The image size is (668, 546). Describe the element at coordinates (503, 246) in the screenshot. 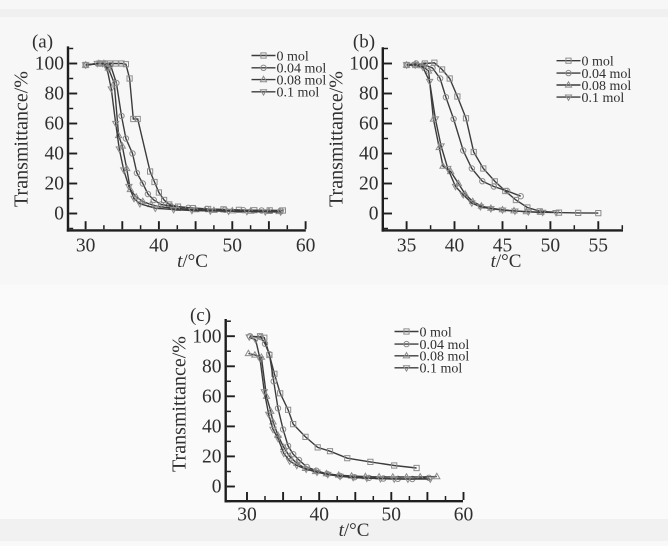

I see `svg-text: 45` at that location.